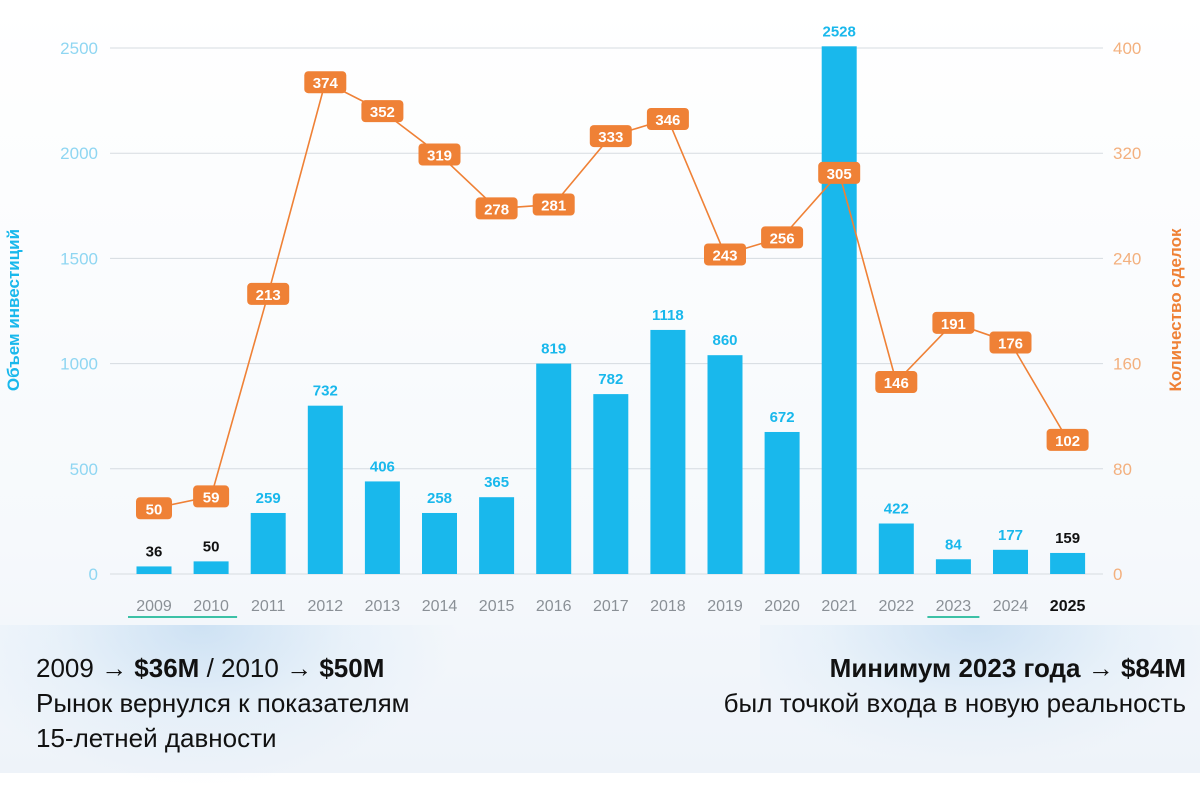 This screenshot has width=1200, height=785. I want to click on line-value-label-2011: 213, so click(268, 295).